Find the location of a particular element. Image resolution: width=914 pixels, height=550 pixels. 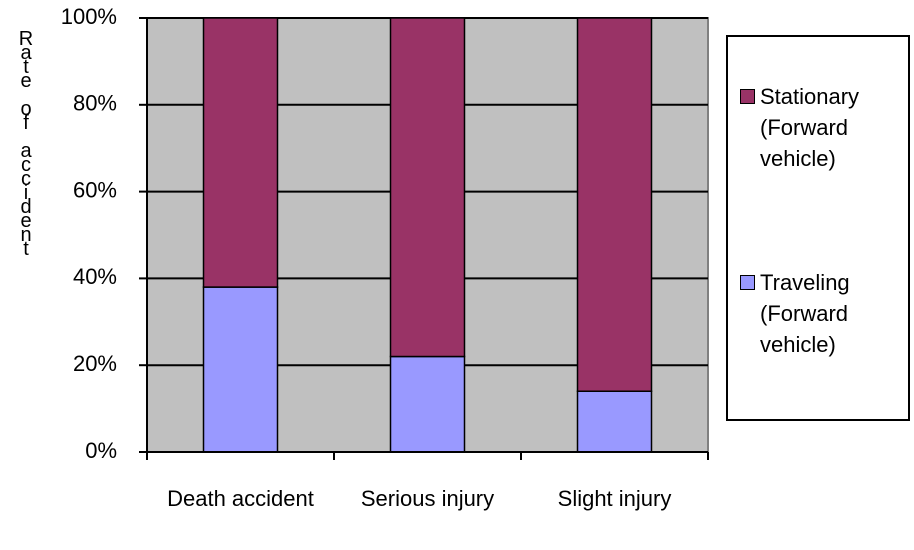

x-tick-label: Slight injury is located at coordinates (614, 498).